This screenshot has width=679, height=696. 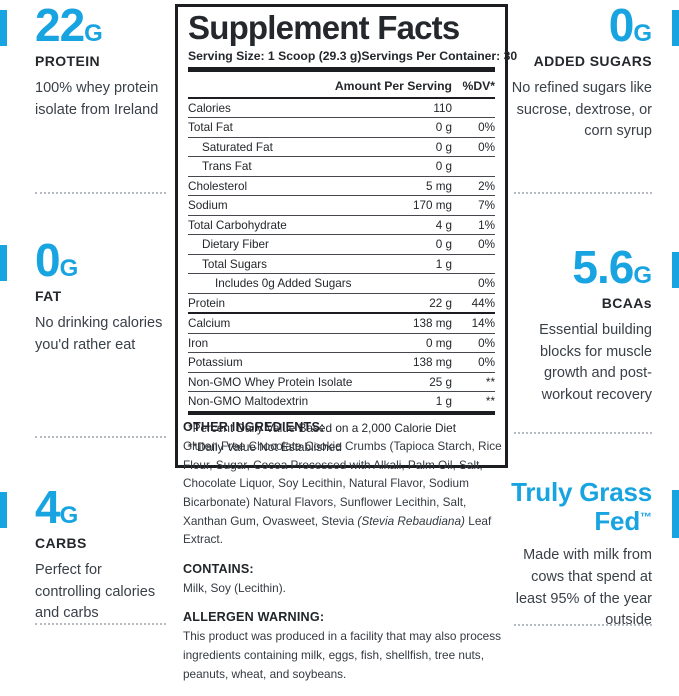 What do you see at coordinates (234, 264) in the screenshot?
I see `nutrient-name: Total Sugars` at bounding box center [234, 264].